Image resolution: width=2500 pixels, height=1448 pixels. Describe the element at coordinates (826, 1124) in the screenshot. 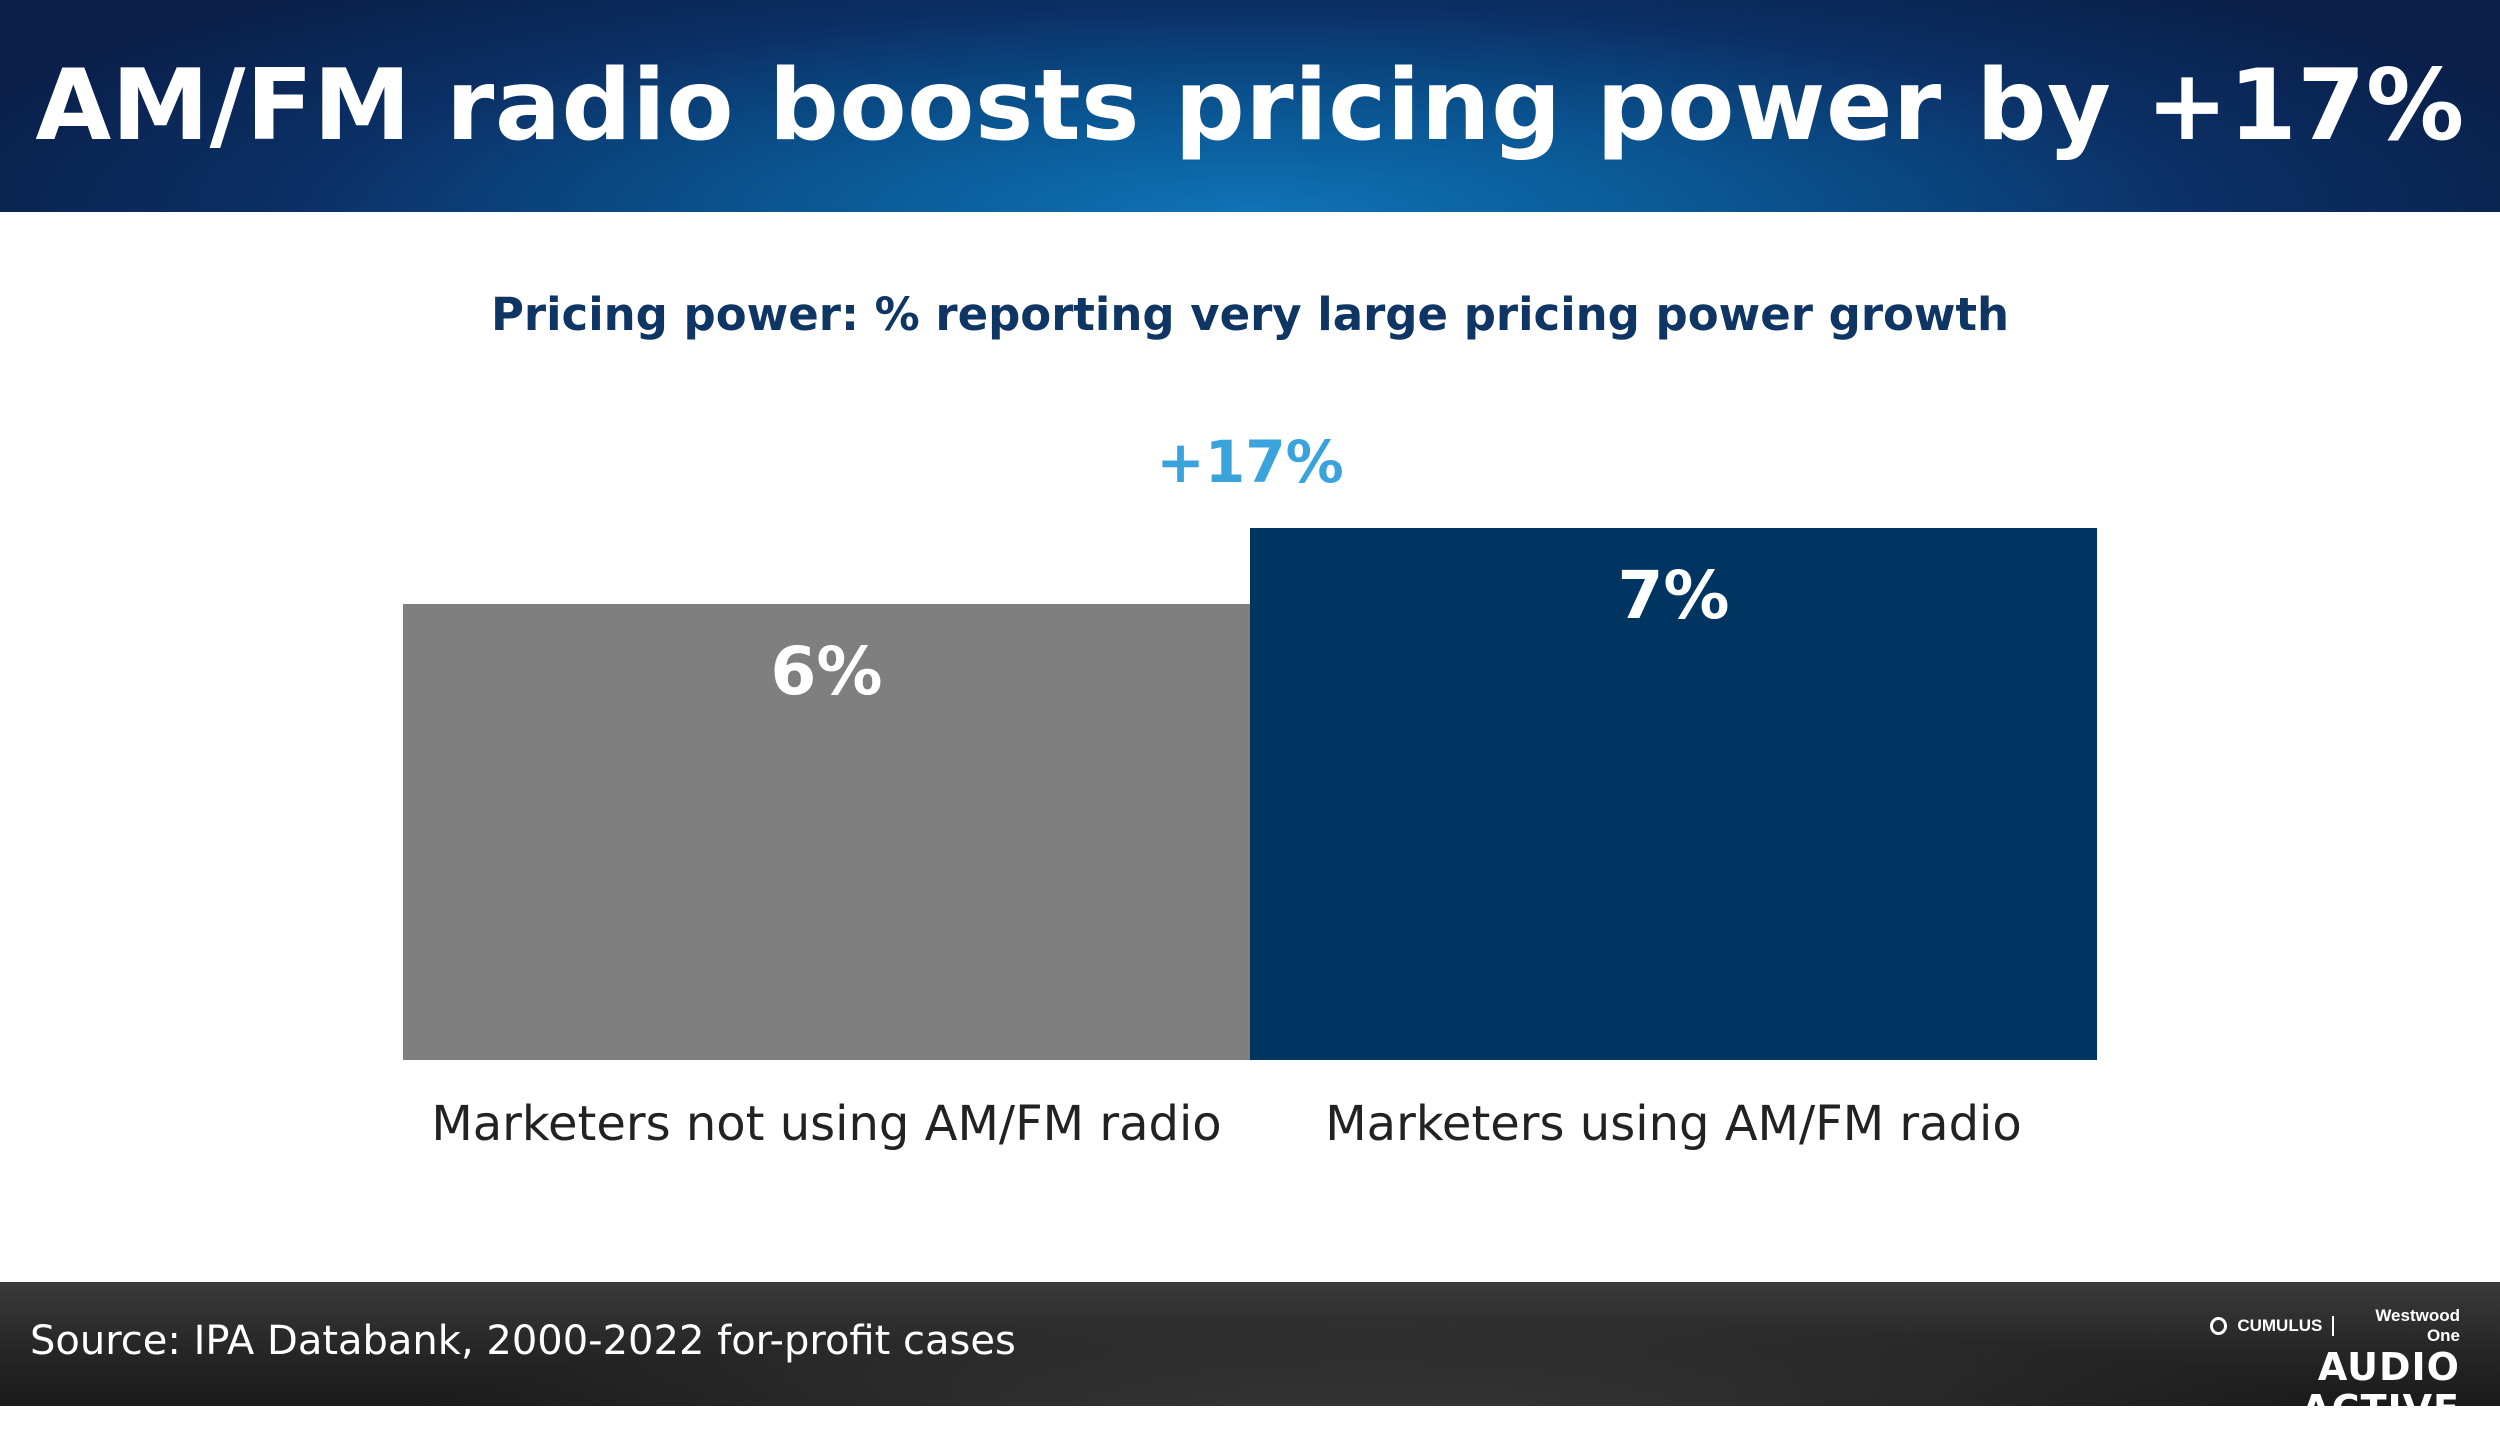

I see `category-label-1: Marketers not using AM/FM radio` at that location.